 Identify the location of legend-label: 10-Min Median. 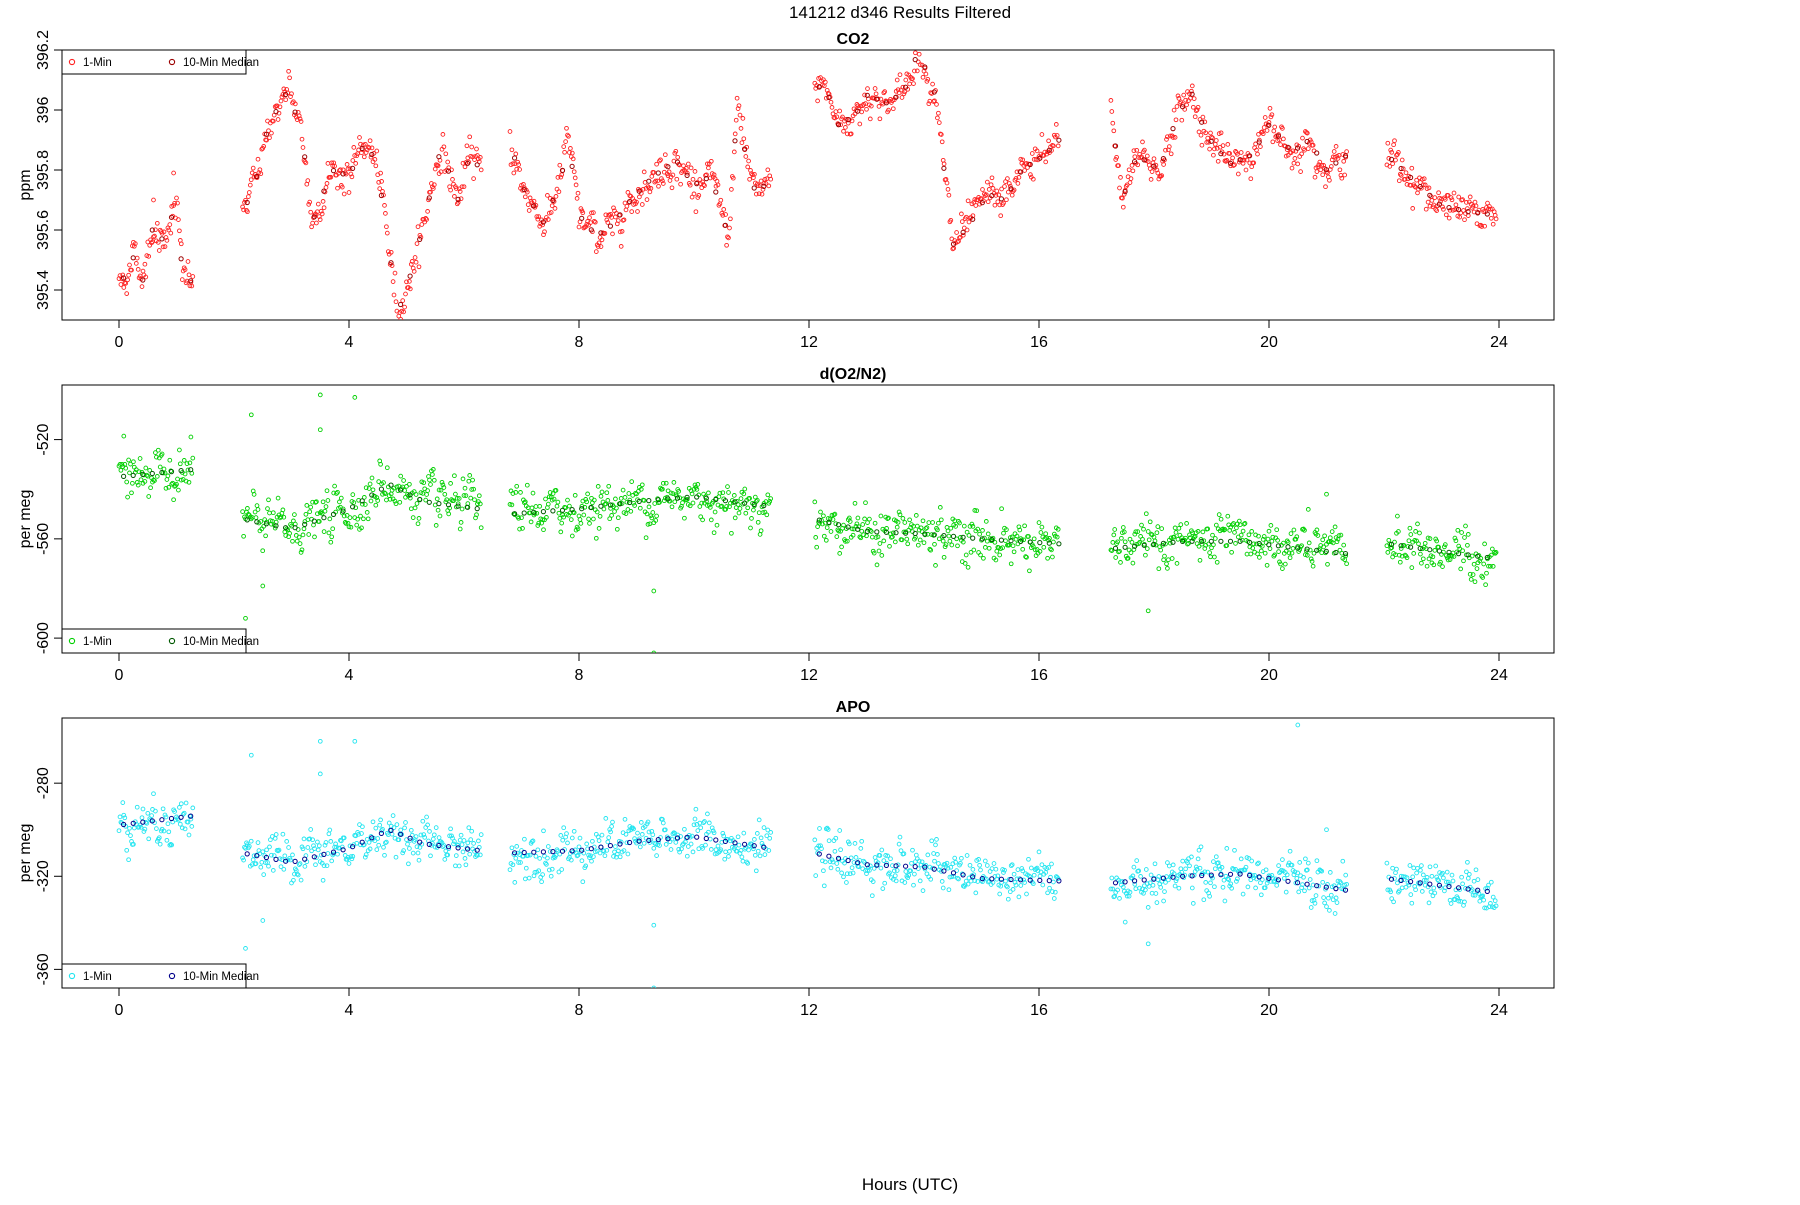
(221, 977).